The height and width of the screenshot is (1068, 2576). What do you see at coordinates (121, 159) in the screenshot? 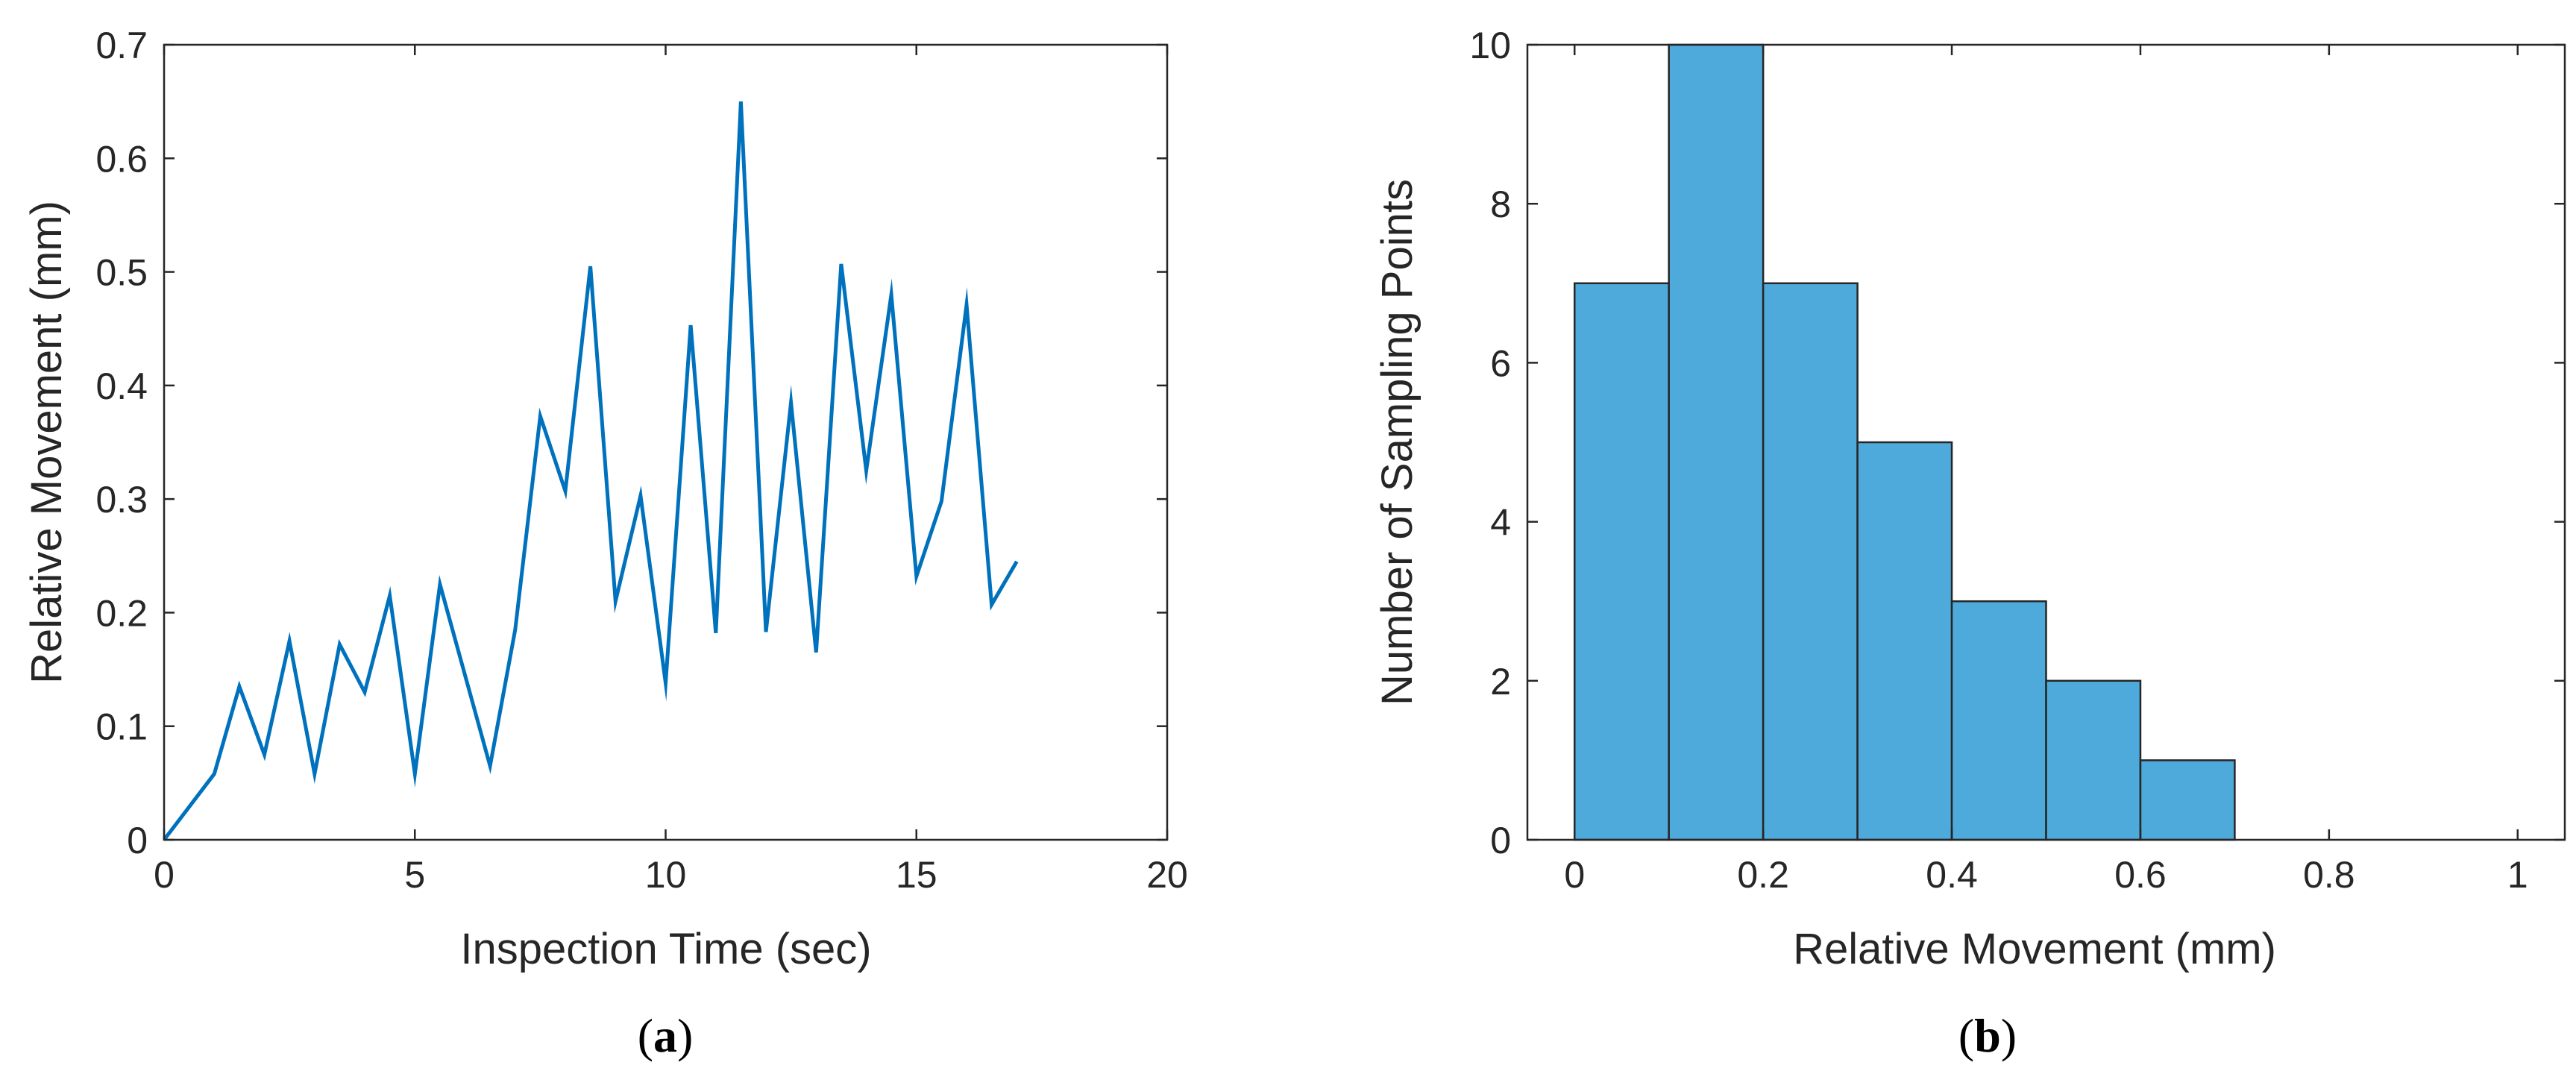
I see `y-tick-label-a: 0.6` at bounding box center [121, 159].